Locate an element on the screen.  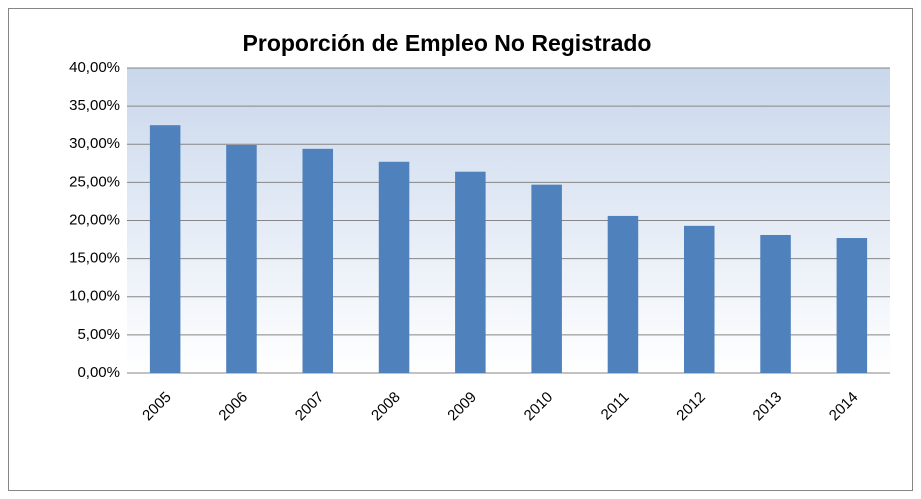
y-tick-label: 35,00% is located at coordinates (94, 105).